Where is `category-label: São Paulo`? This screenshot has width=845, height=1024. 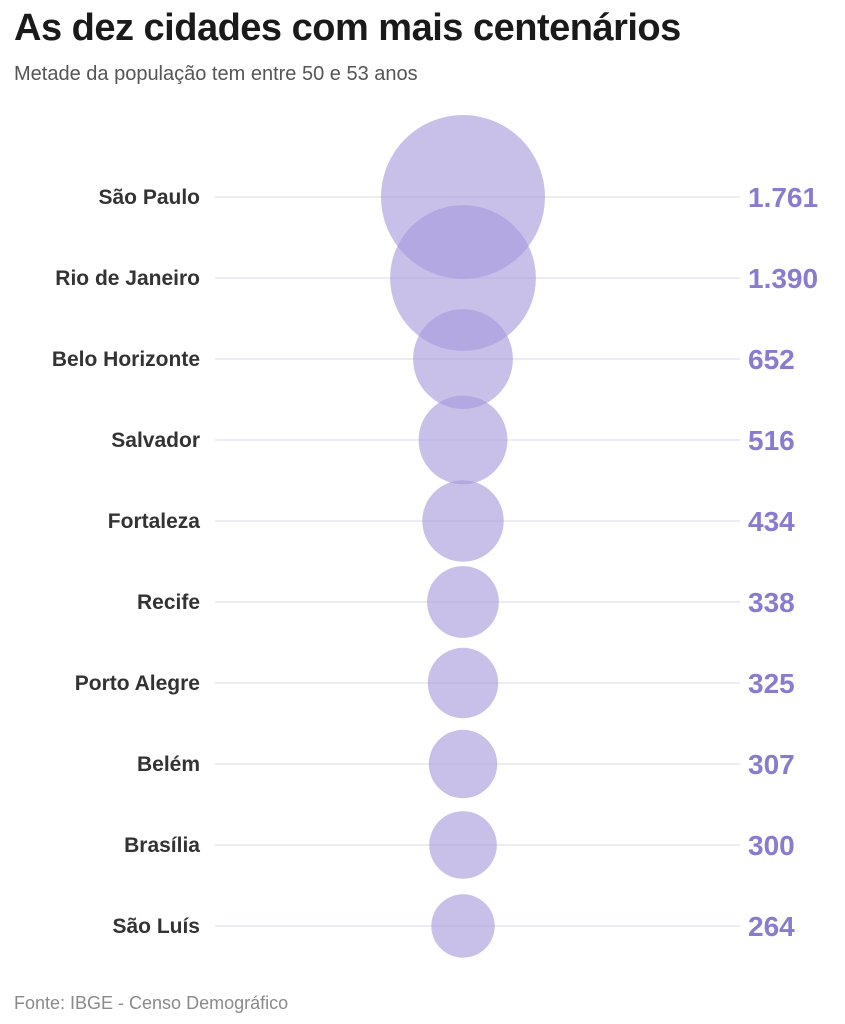 category-label: São Paulo is located at coordinates (149, 197).